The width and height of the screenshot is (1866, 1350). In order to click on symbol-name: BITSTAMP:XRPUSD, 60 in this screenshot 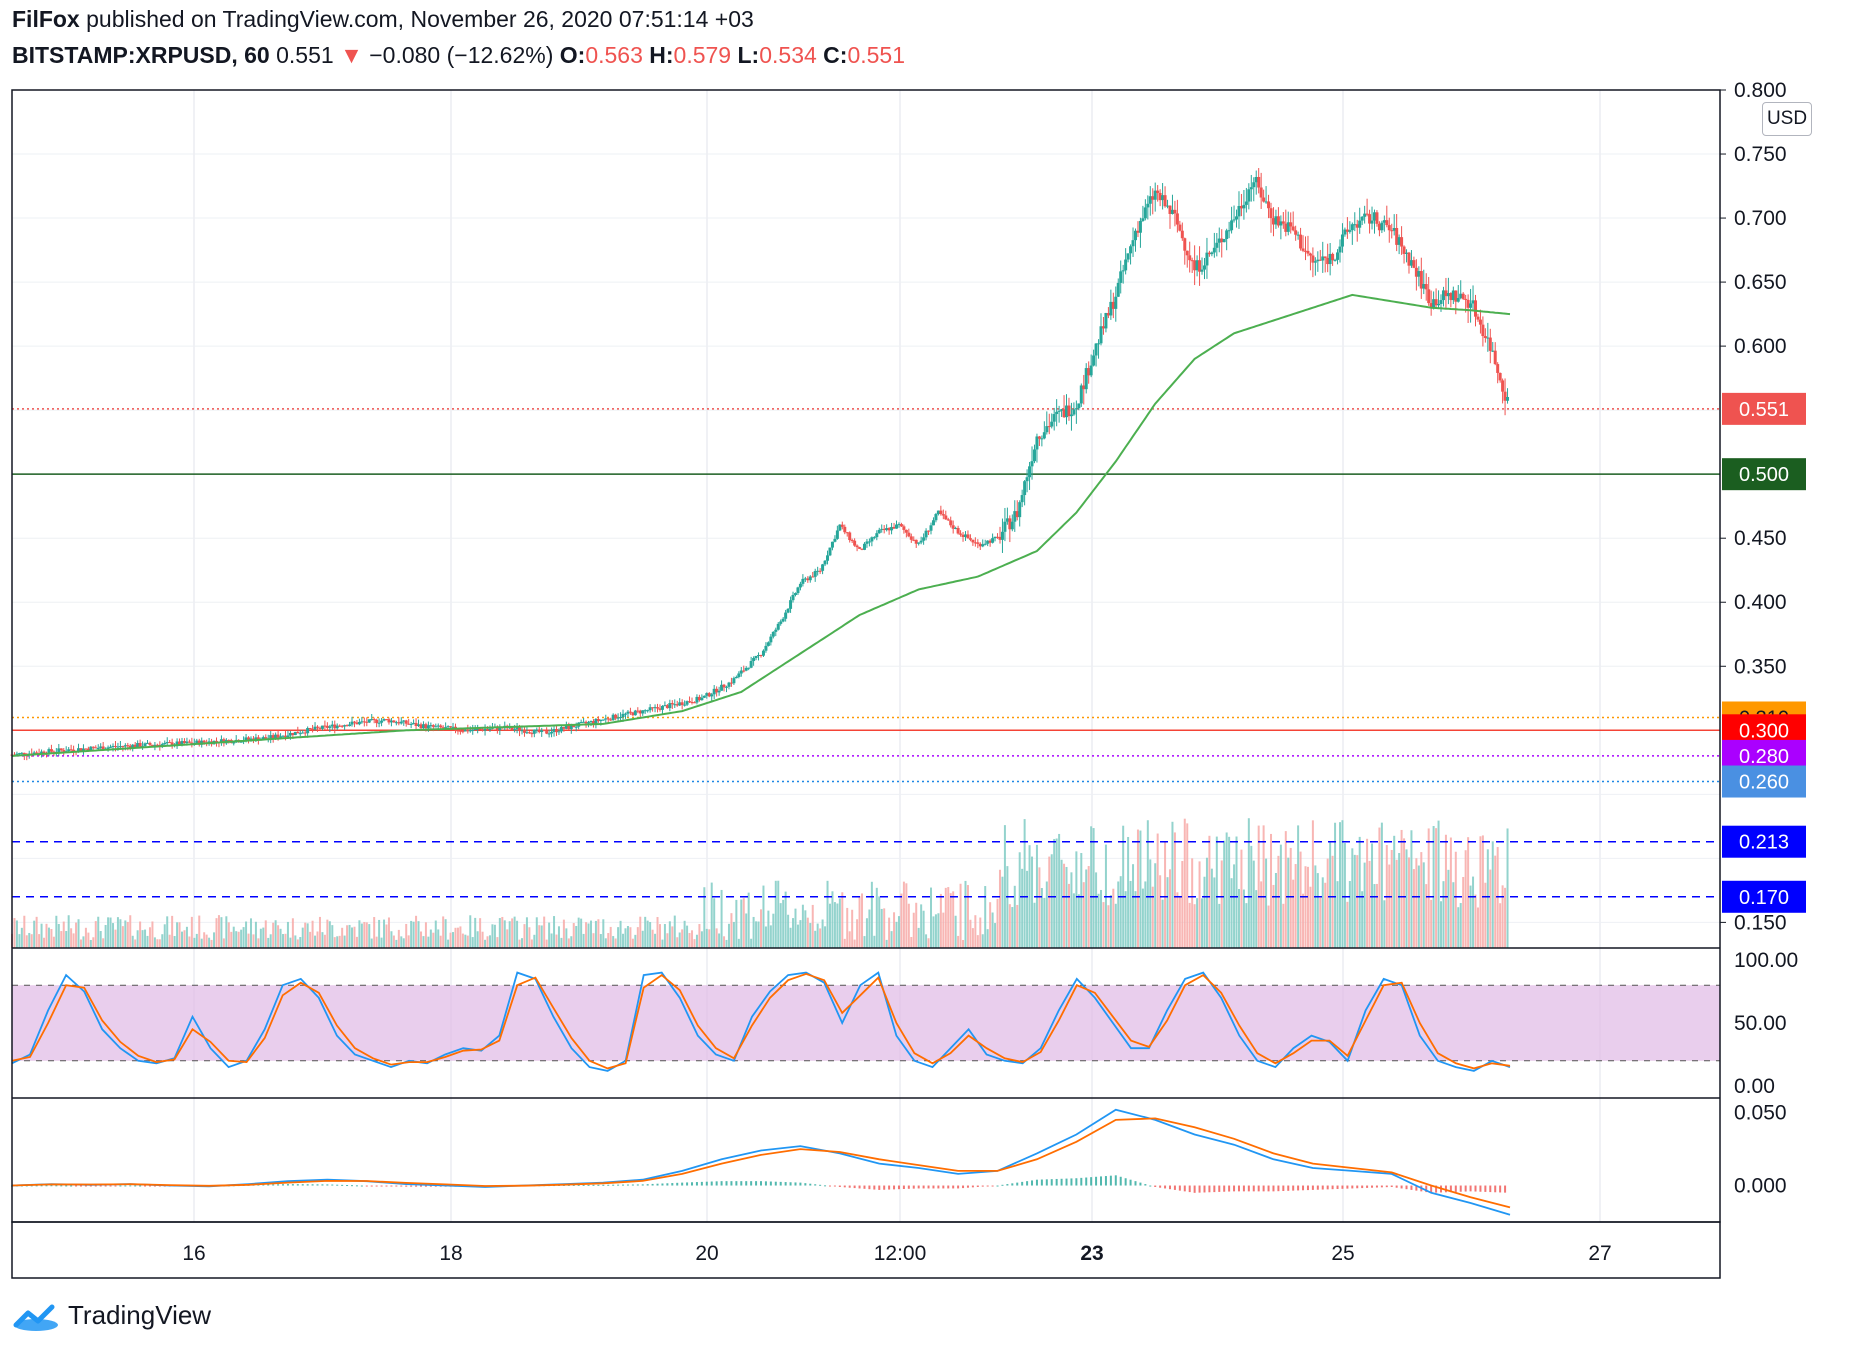, I will do `click(141, 55)`.